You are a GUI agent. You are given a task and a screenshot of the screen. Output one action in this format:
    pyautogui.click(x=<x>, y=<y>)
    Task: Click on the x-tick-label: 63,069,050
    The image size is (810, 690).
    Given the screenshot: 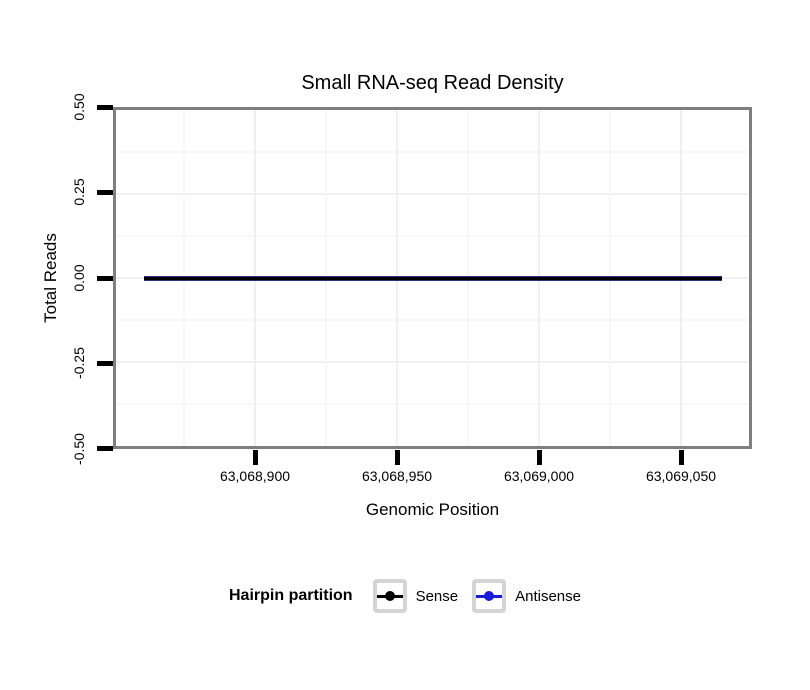 What is the action you would take?
    pyautogui.click(x=681, y=476)
    